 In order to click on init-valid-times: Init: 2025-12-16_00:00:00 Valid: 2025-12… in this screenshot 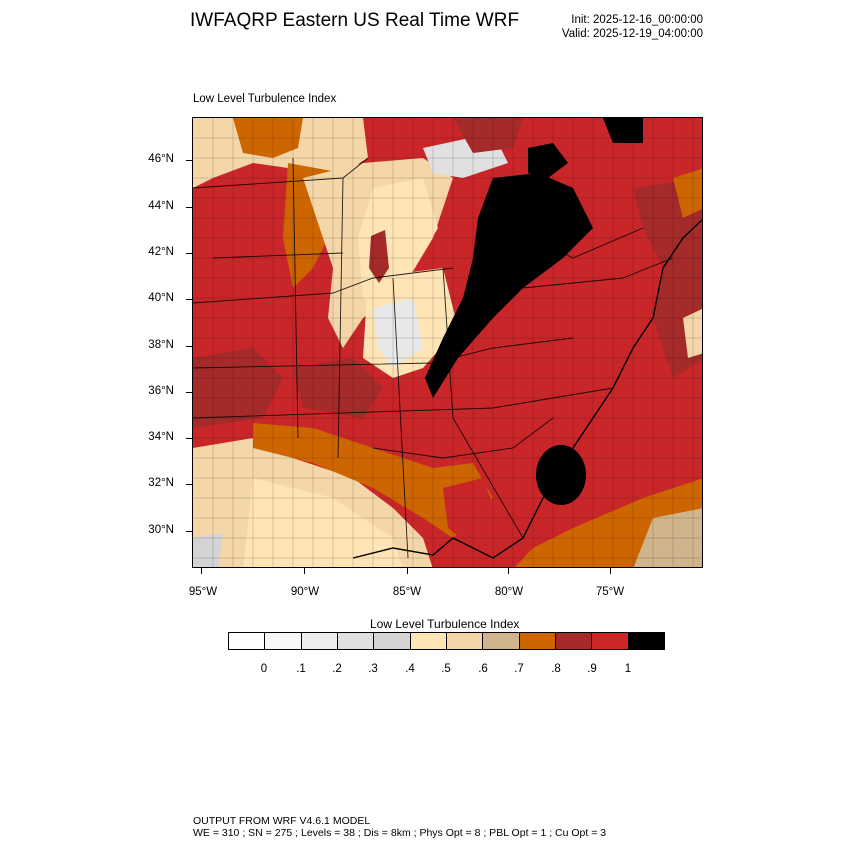, I will do `click(632, 27)`.